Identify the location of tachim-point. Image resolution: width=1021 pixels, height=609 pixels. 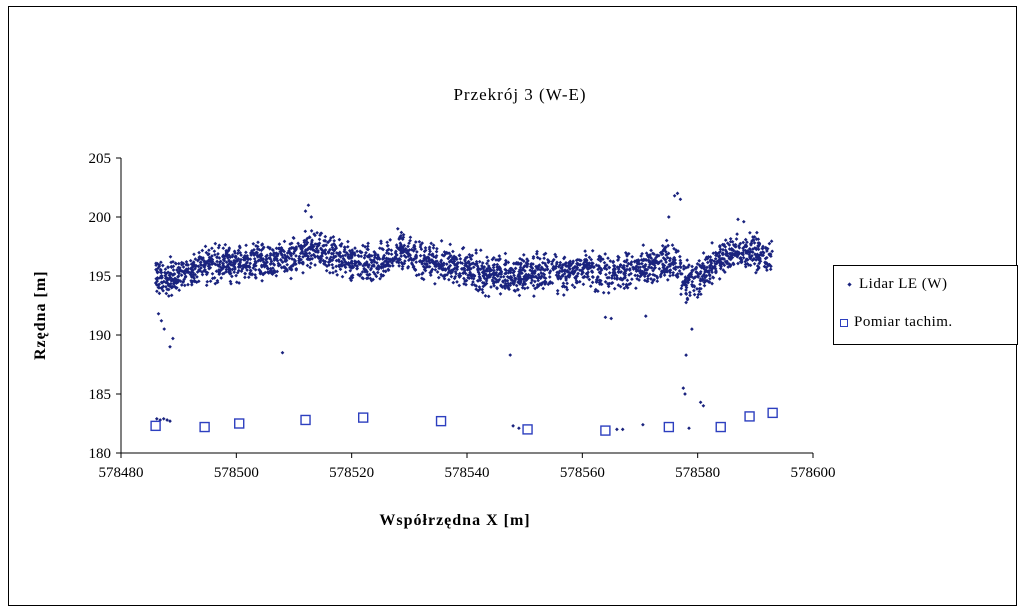
(239, 423).